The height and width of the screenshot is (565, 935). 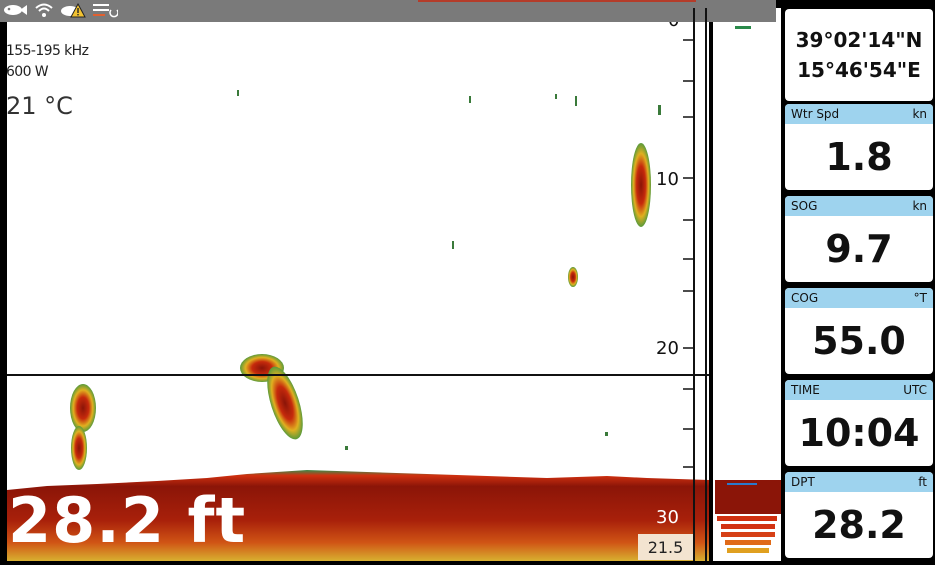 I want to click on tile-label: DPT, so click(x=803, y=482).